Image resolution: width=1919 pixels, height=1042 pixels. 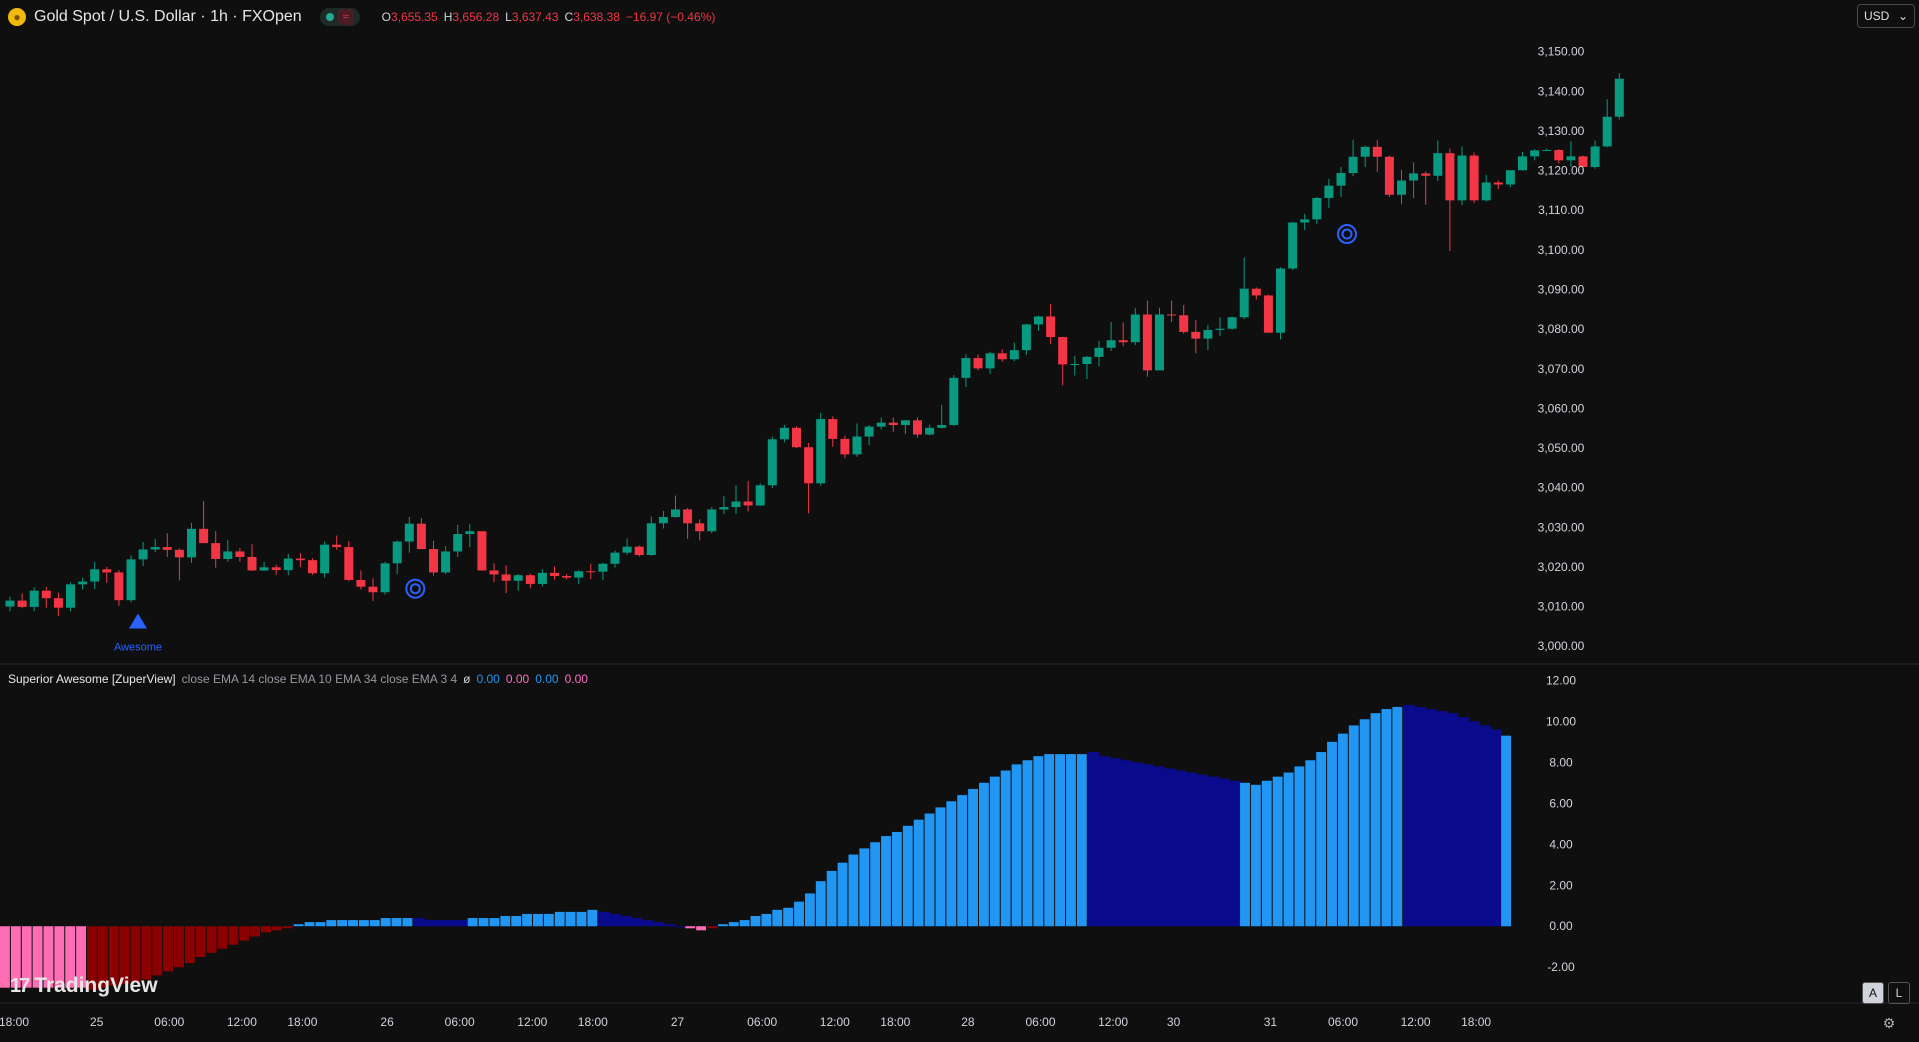 I want to click on gear-icon: ⚙, so click(x=1889, y=1022).